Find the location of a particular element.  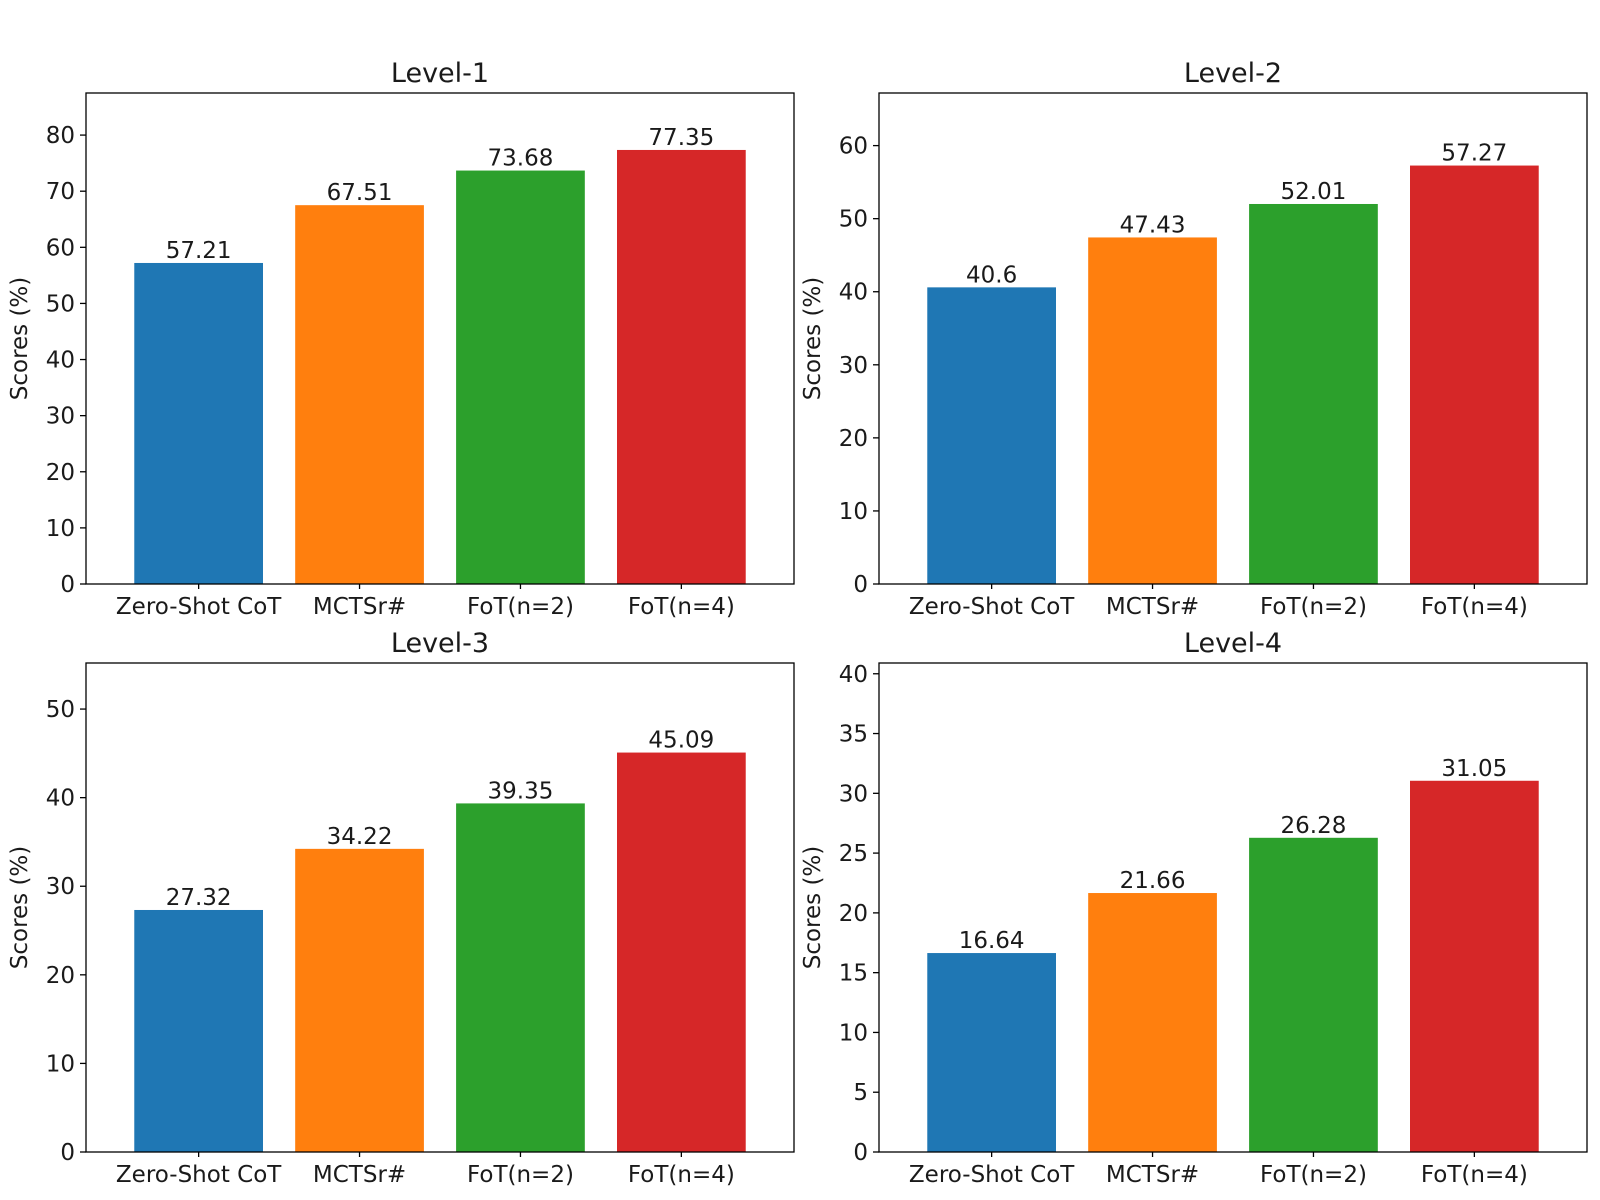

data-label: 40.6 is located at coordinates (991, 275).